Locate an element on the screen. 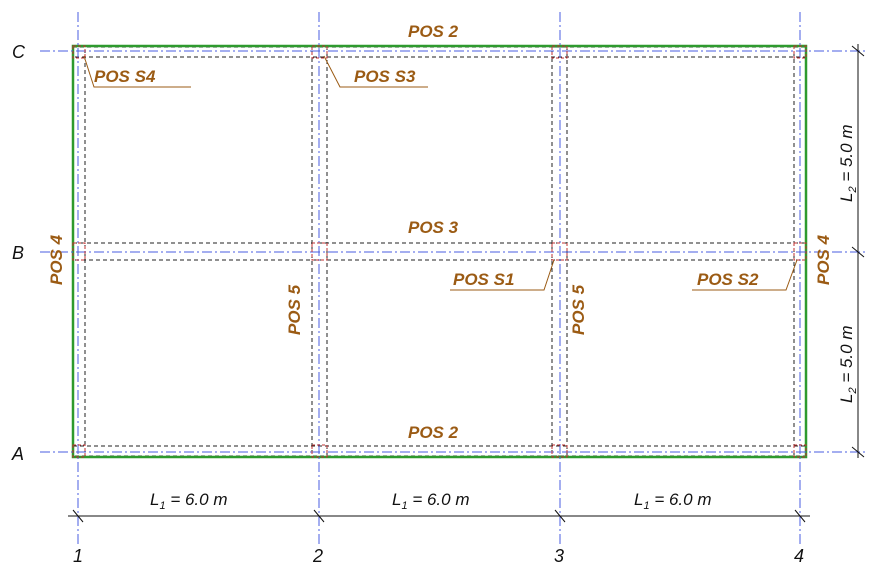 This screenshot has width=874, height=564. dim-l2-top: L2 = 5.0 m is located at coordinates (848, 163).